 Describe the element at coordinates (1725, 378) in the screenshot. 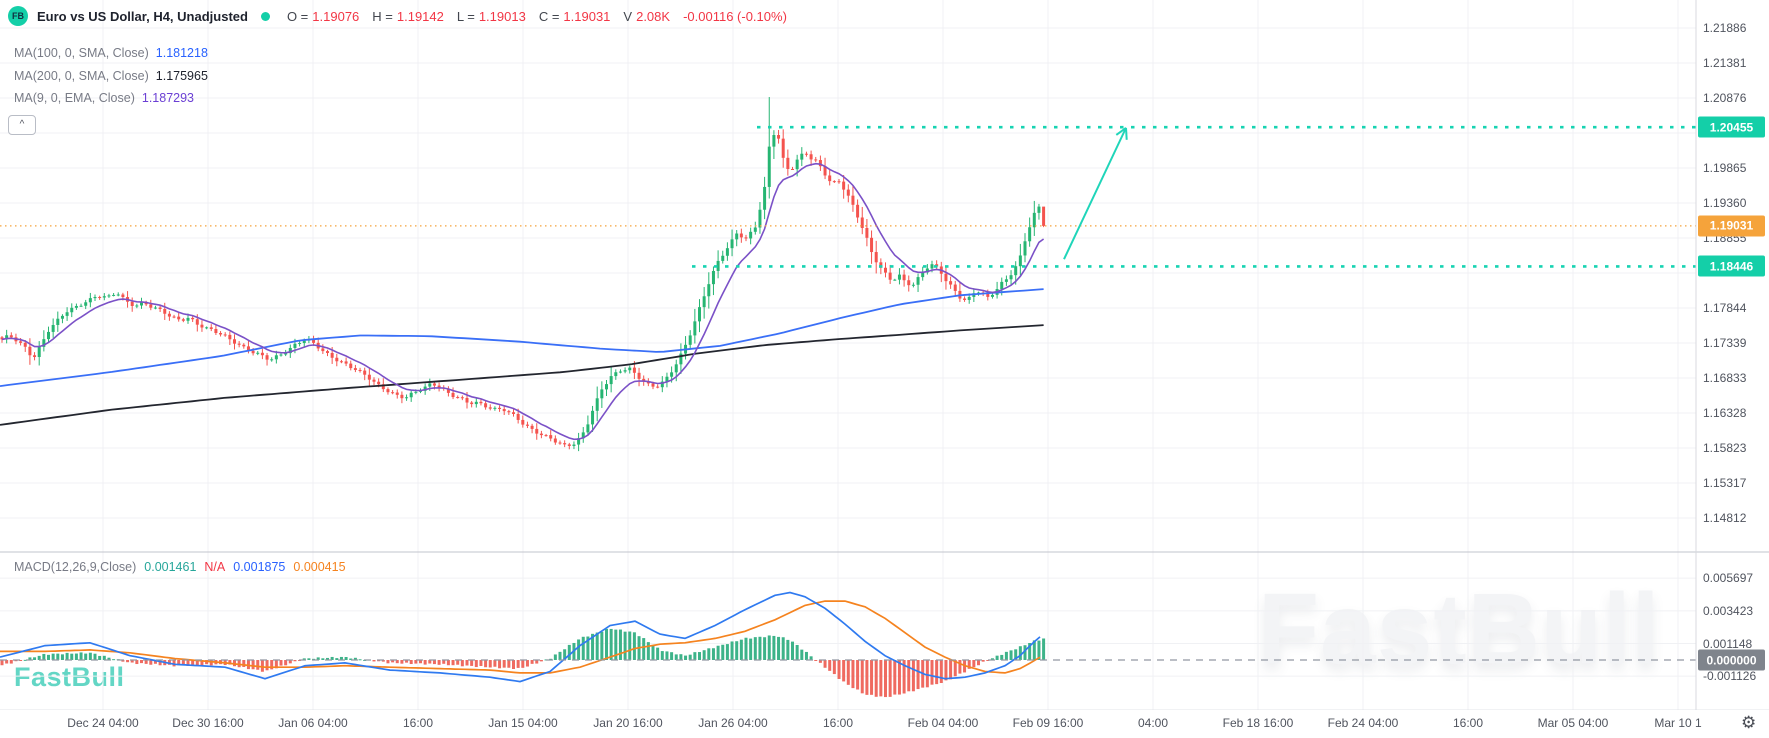

I see `price-axis-label: 1.16833` at that location.